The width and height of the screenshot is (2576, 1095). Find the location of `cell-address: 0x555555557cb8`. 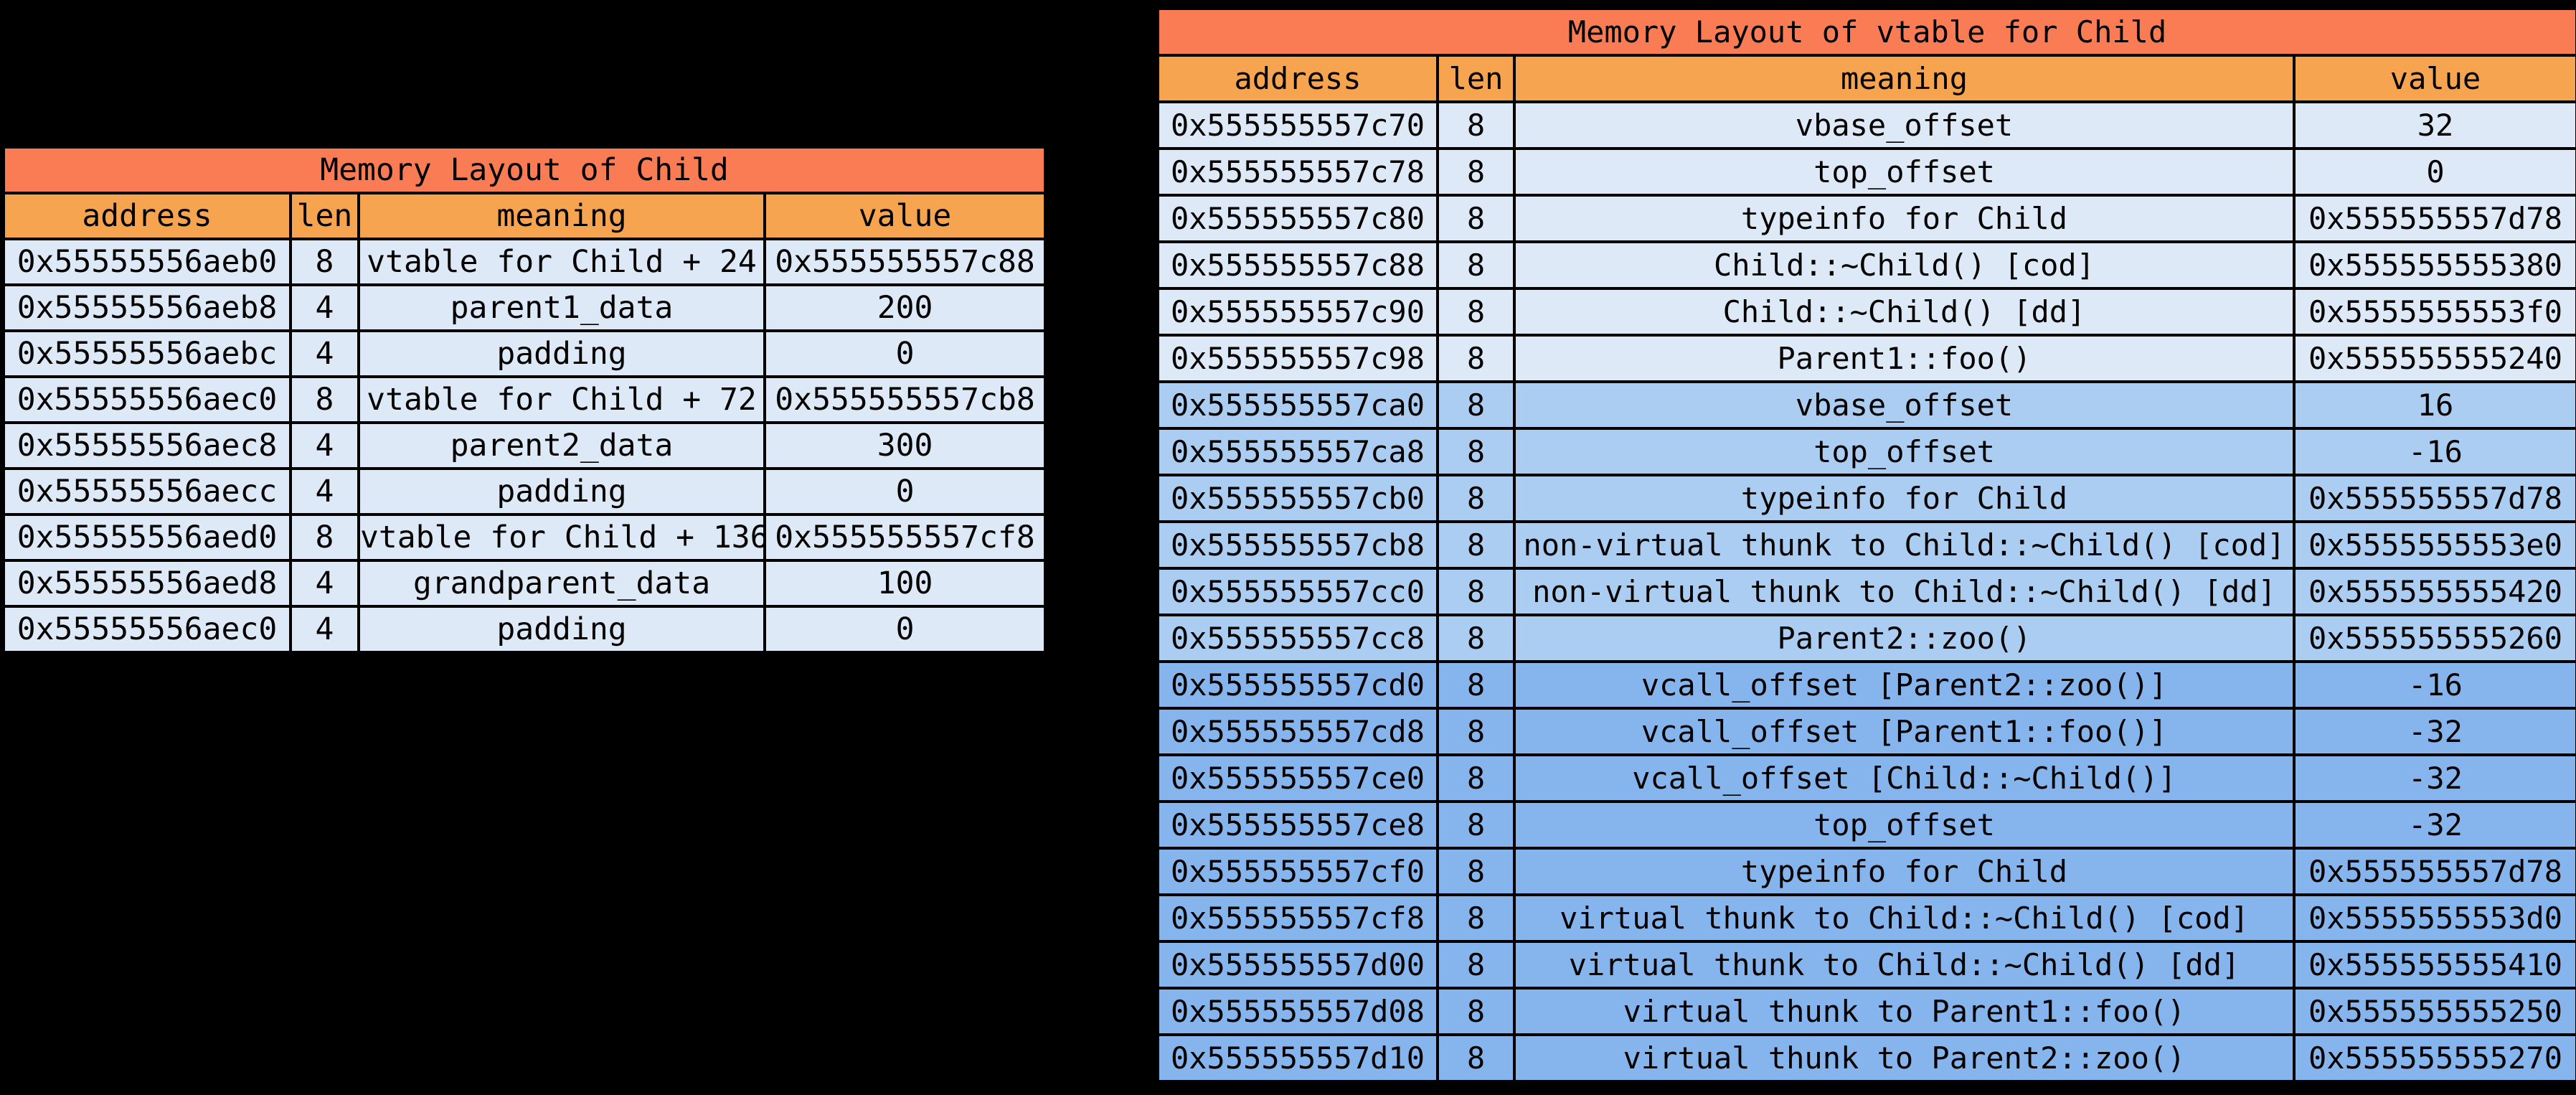

cell-address: 0x555555557cb8 is located at coordinates (1297, 545).